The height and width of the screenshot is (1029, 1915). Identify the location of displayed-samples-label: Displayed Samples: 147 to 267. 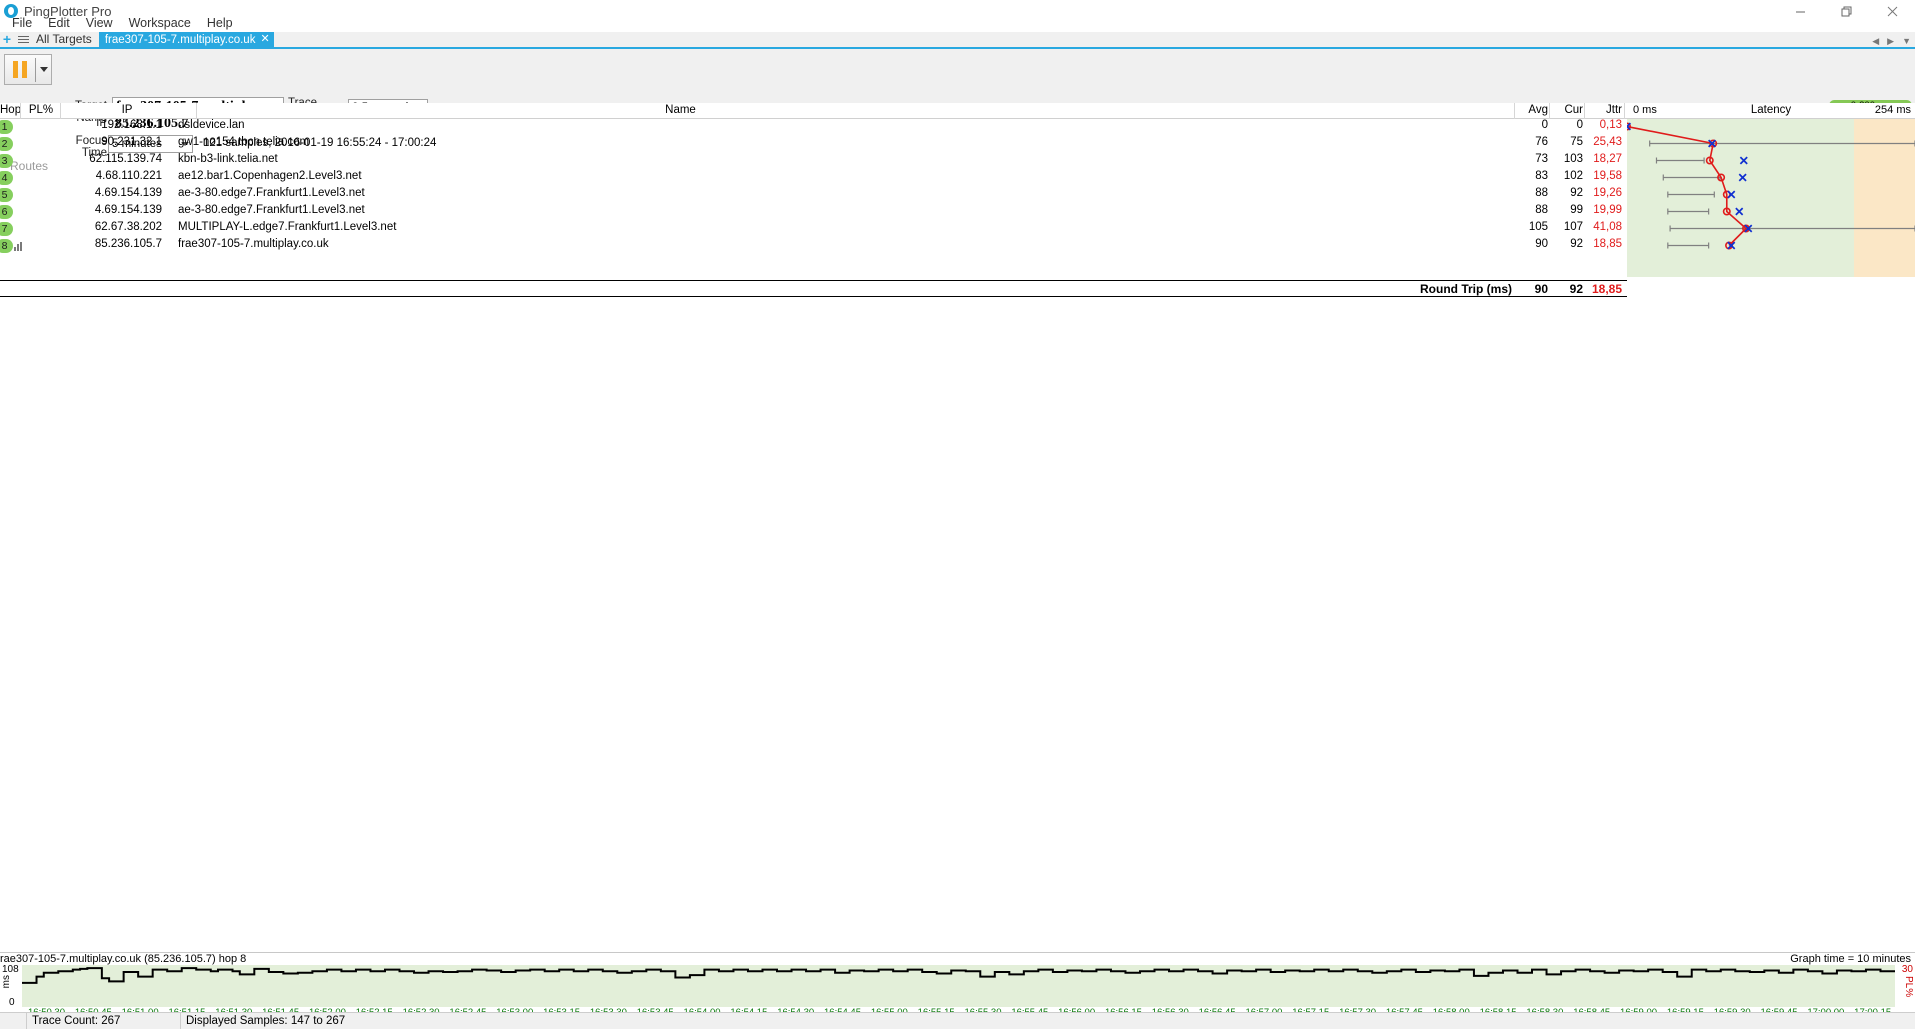
(266, 1021).